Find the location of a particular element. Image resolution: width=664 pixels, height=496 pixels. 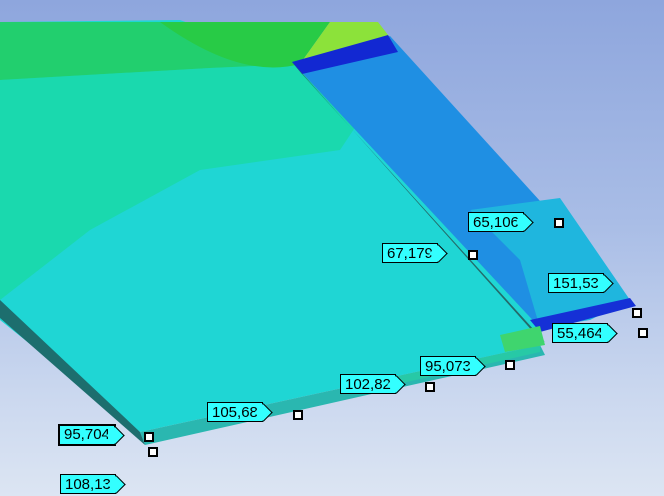

plate-left-edge is located at coordinates (72, 372).